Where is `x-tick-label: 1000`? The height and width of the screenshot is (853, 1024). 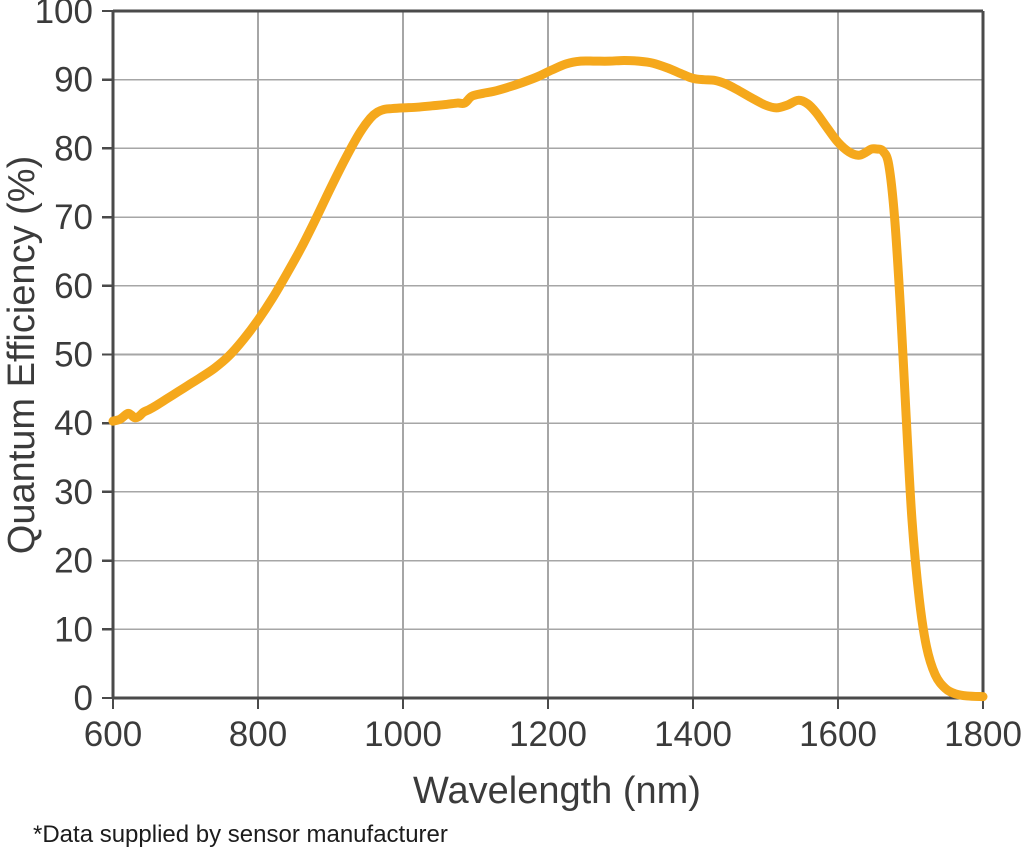 x-tick-label: 1000 is located at coordinates (403, 734).